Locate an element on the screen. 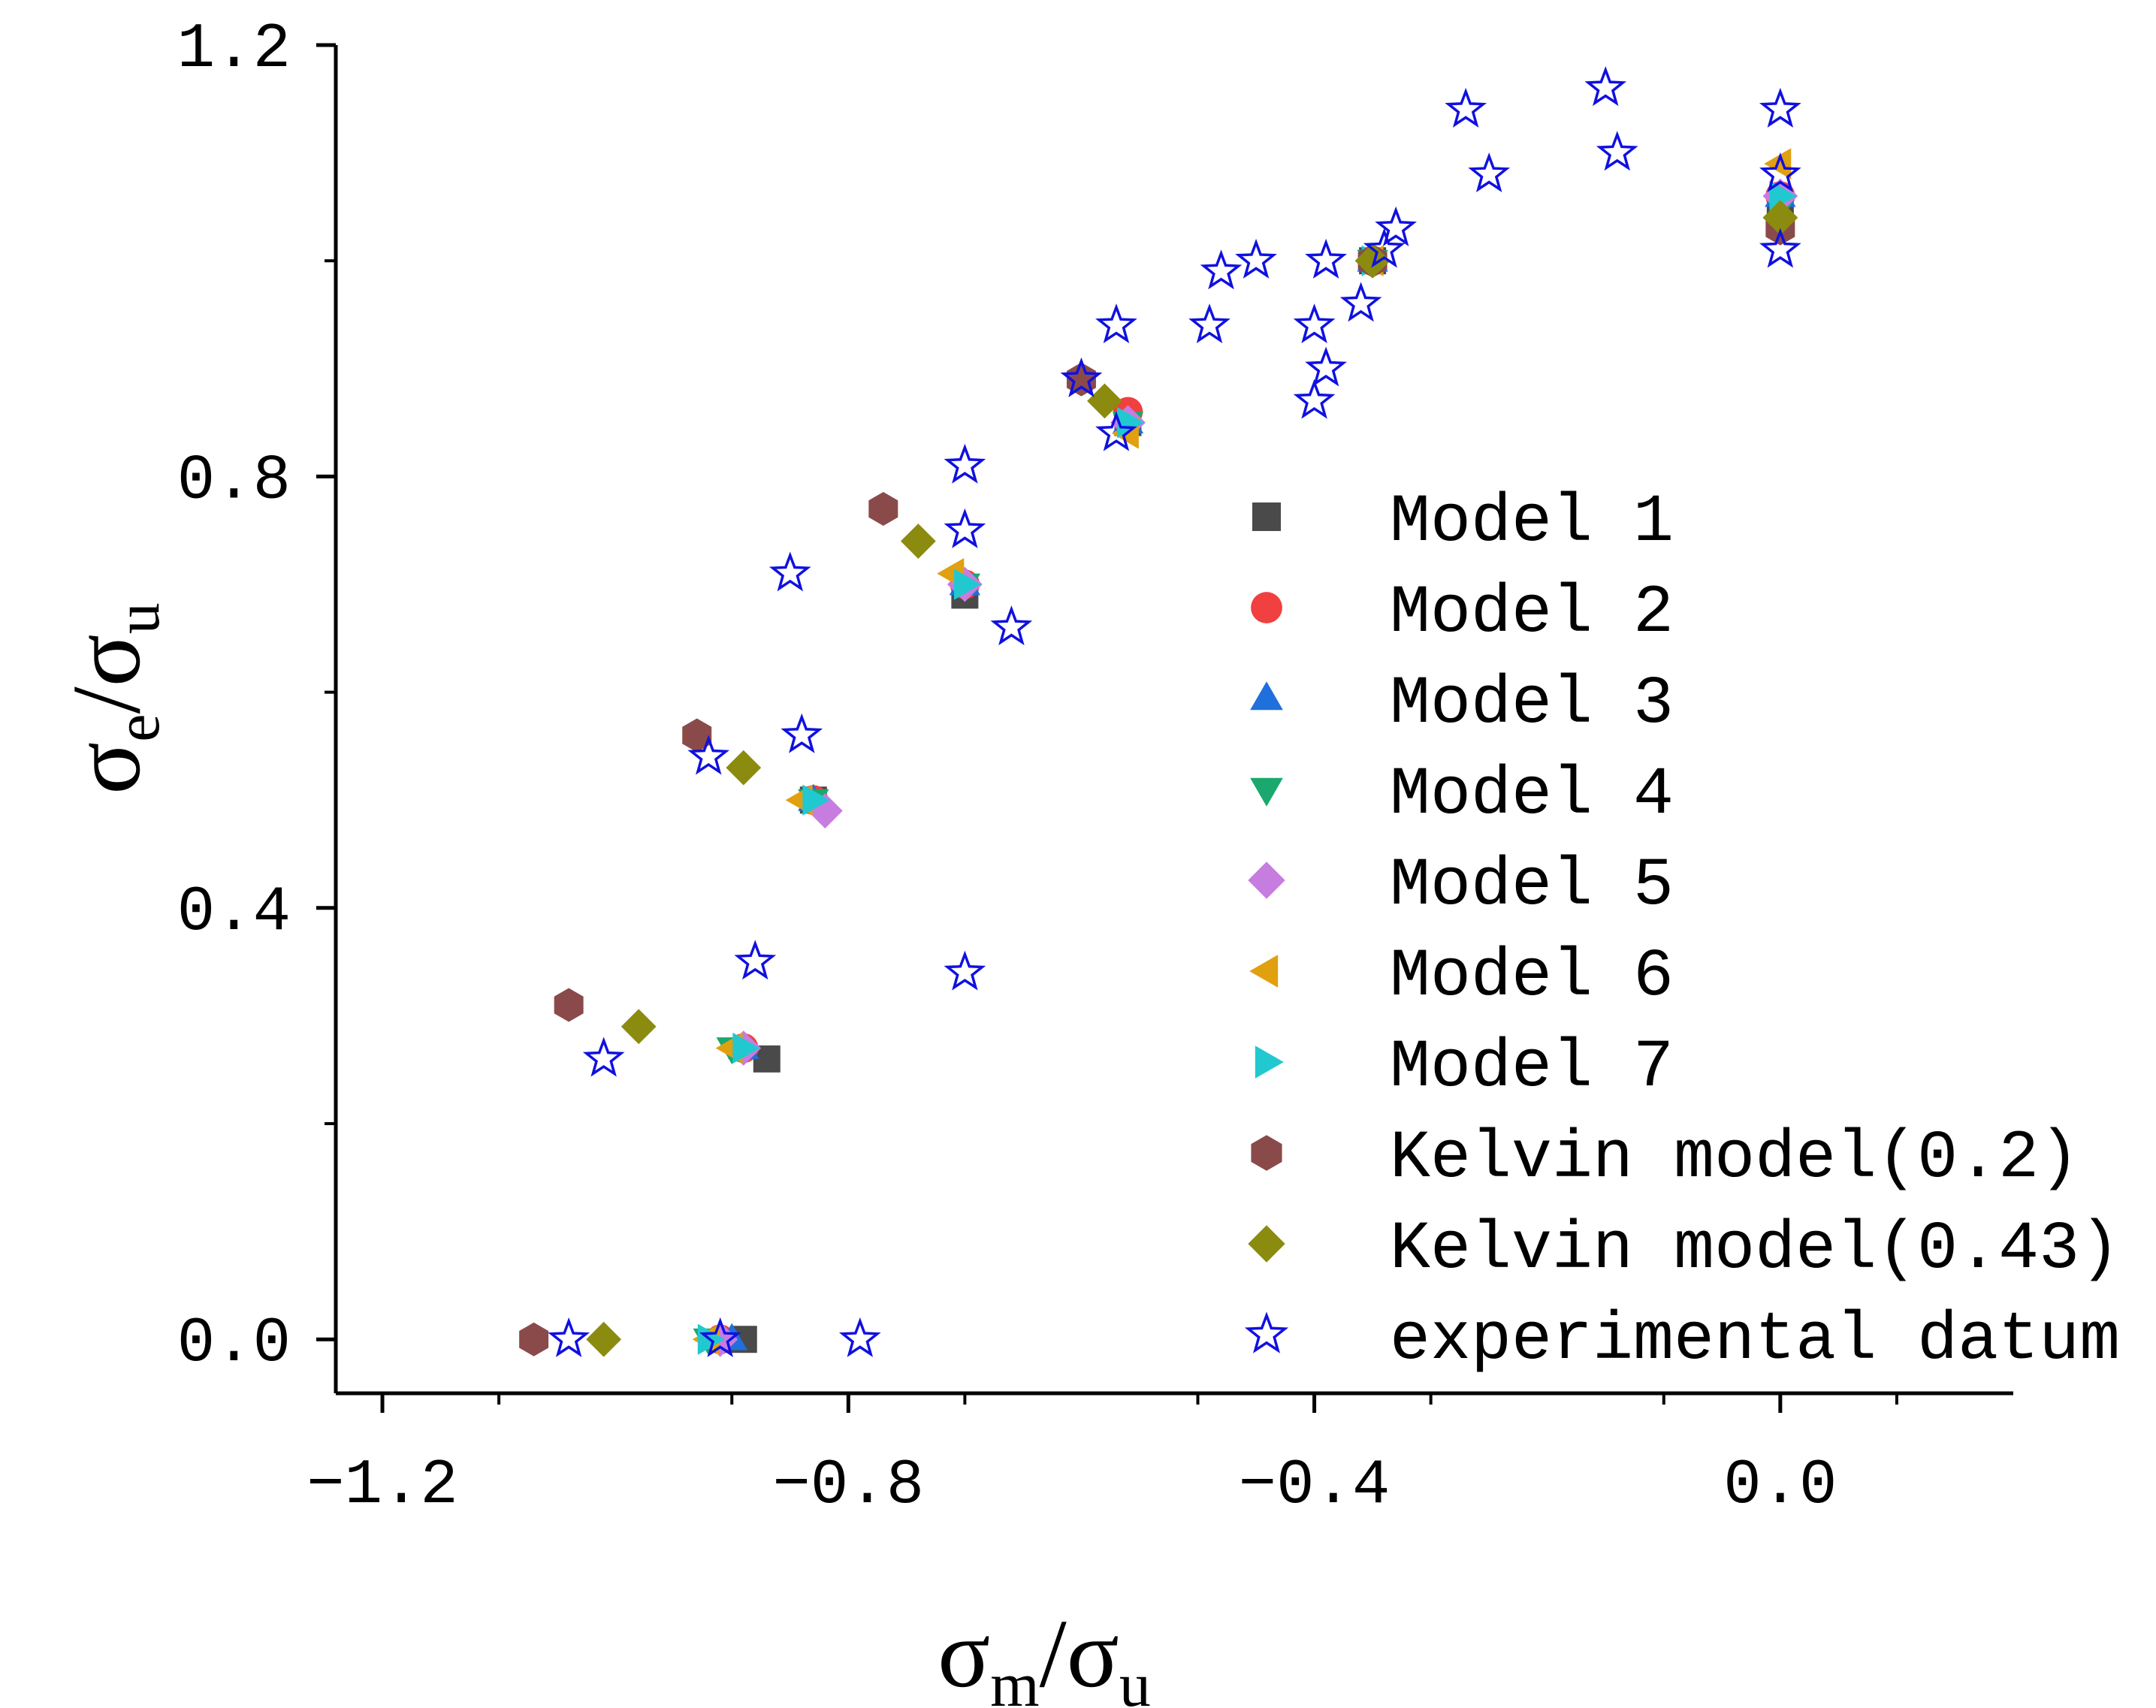 The image size is (2156, 1708). y-axis-title-sub: e is located at coordinates (138, 728).